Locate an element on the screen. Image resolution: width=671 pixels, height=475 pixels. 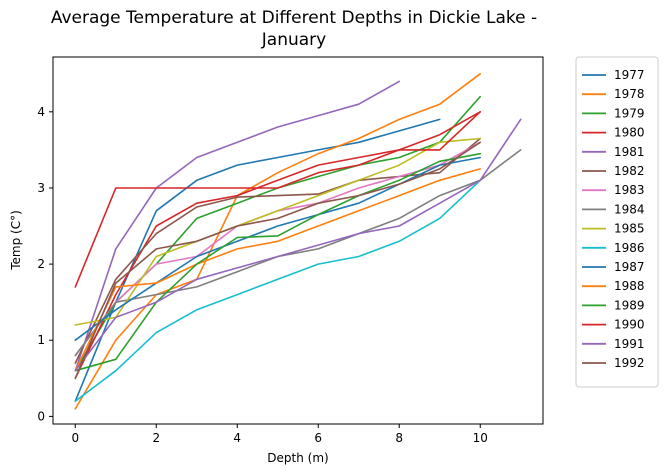
x-axis-ticks: 0 2 4 6 8 10 is located at coordinates (279, 434).